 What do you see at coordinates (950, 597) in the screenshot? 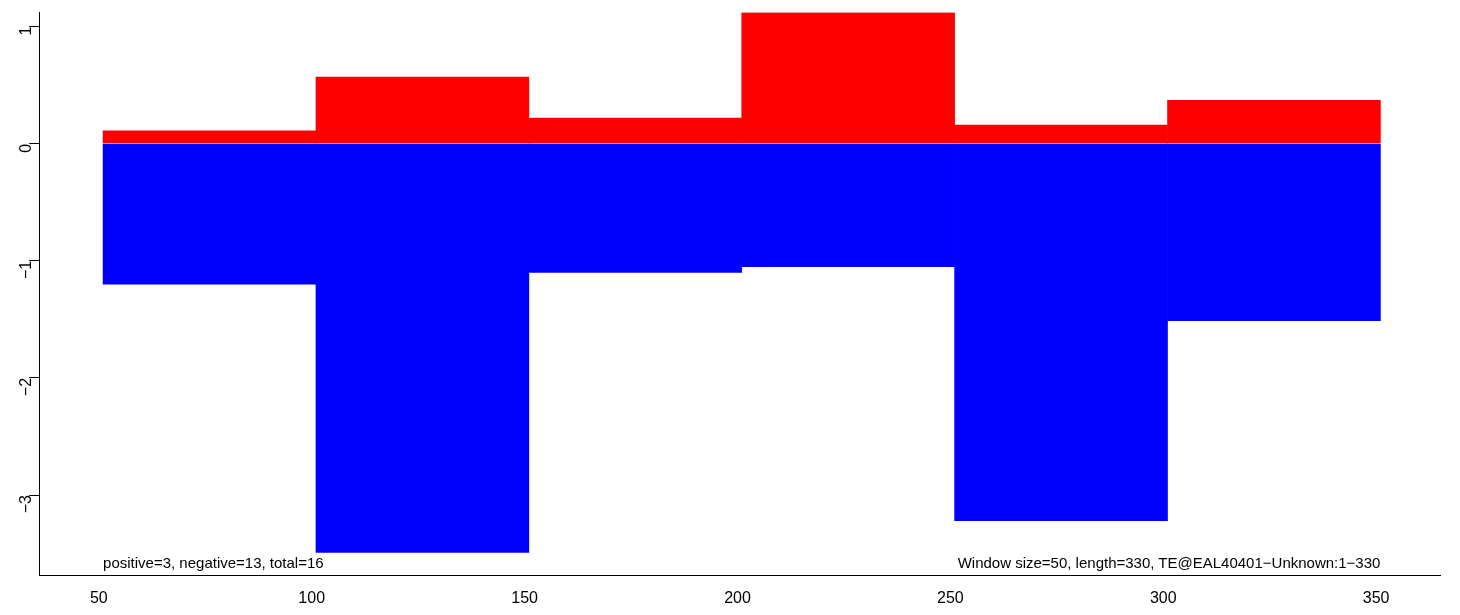
I see `x-tick-label: 250` at bounding box center [950, 597].